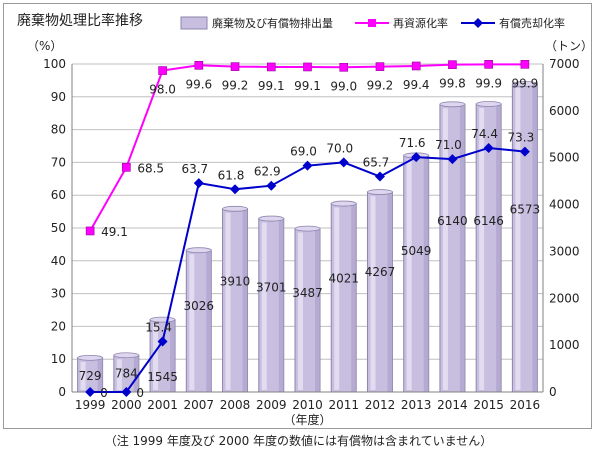  What do you see at coordinates (564, 251) in the screenshot?
I see `y-right-tick-label: 3000` at bounding box center [564, 251].